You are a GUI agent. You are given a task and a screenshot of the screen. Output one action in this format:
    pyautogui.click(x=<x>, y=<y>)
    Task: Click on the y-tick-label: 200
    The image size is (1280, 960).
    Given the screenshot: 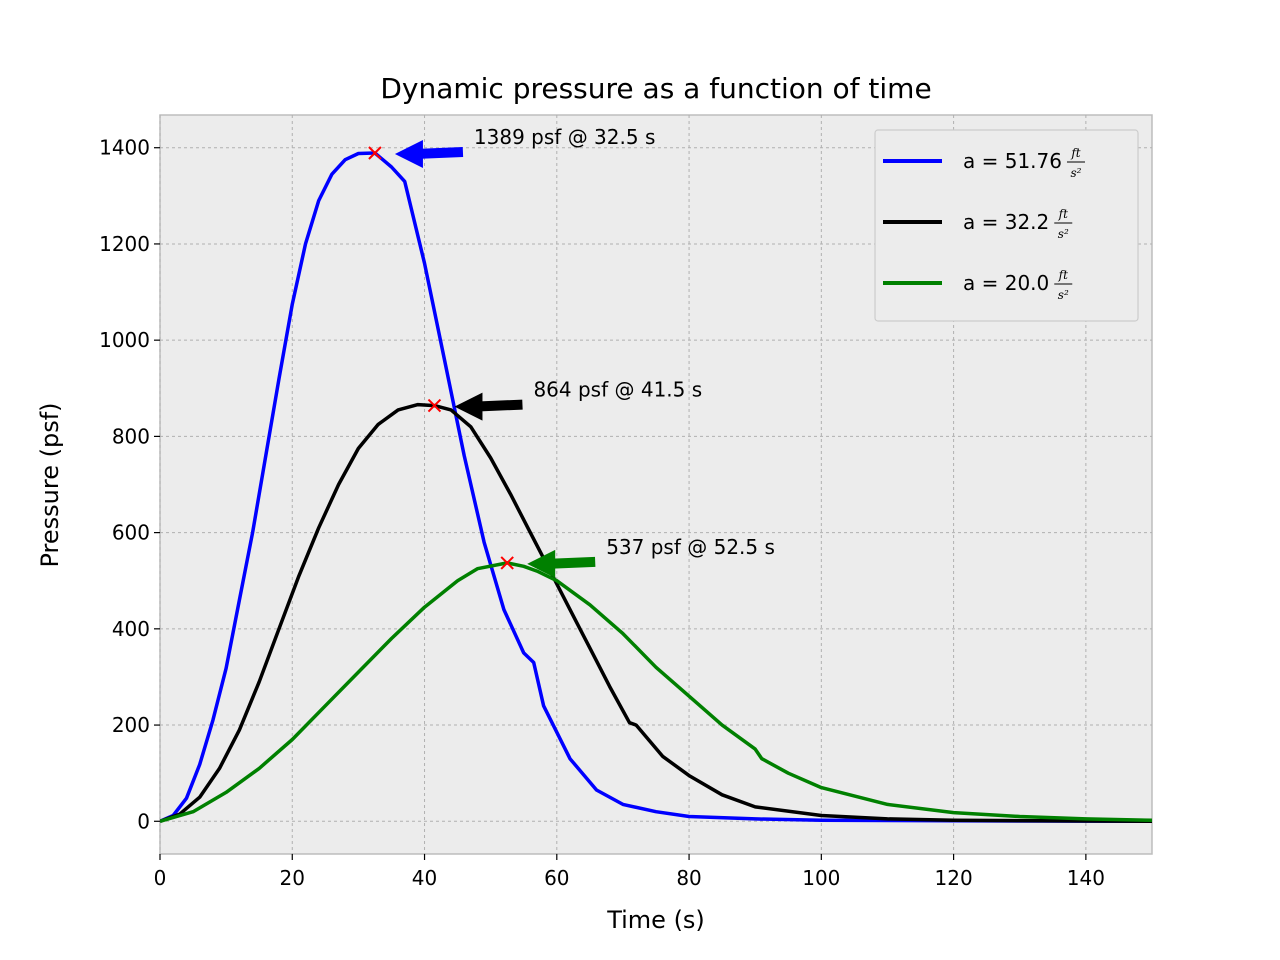 What is the action you would take?
    pyautogui.click(x=131, y=725)
    